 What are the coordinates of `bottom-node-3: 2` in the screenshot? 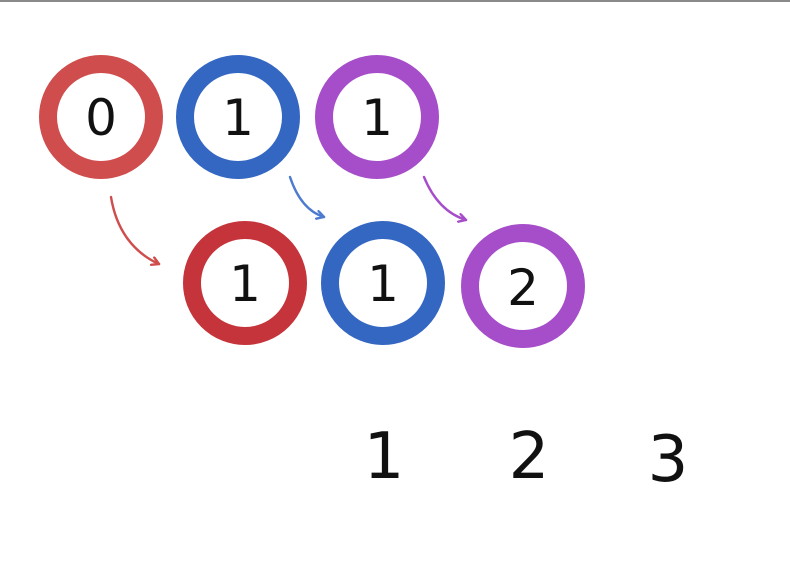 It's located at (523, 286).